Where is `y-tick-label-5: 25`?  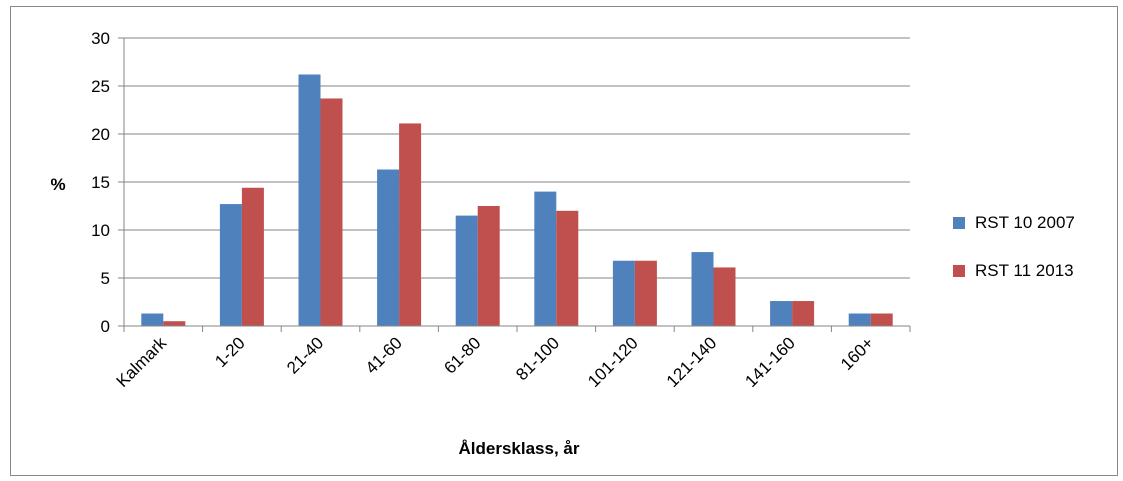 y-tick-label-5: 25 is located at coordinates (100, 86).